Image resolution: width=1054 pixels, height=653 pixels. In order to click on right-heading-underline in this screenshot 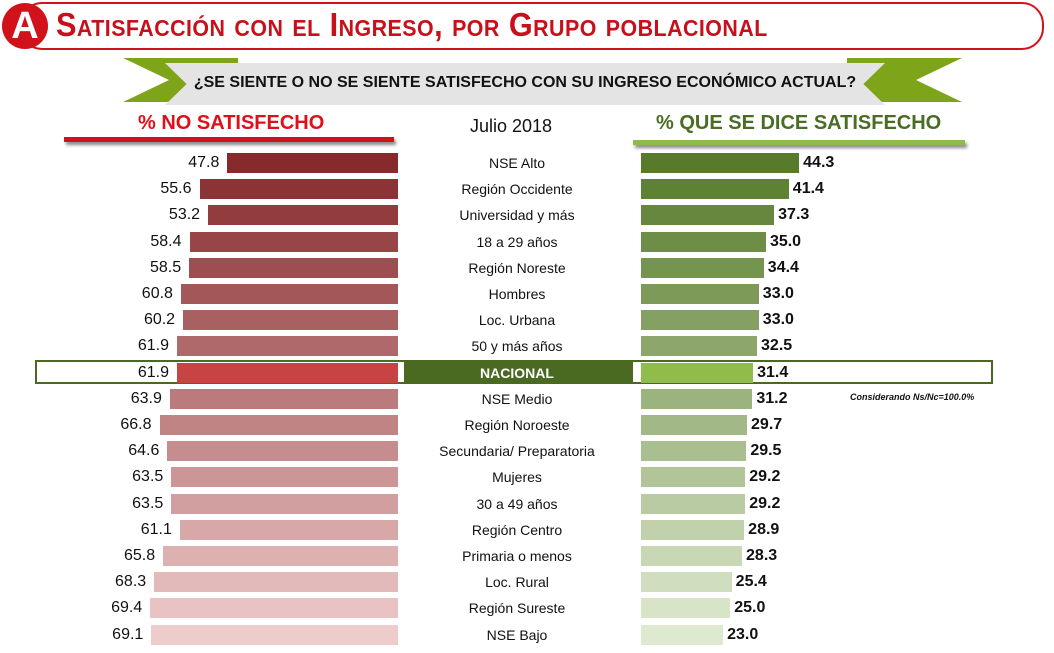, I will do `click(799, 142)`.